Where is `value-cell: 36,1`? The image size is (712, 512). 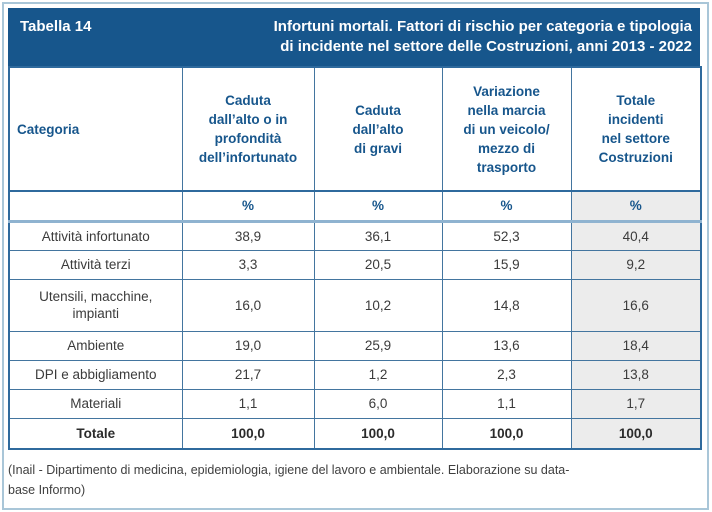
value-cell: 36,1 is located at coordinates (378, 235).